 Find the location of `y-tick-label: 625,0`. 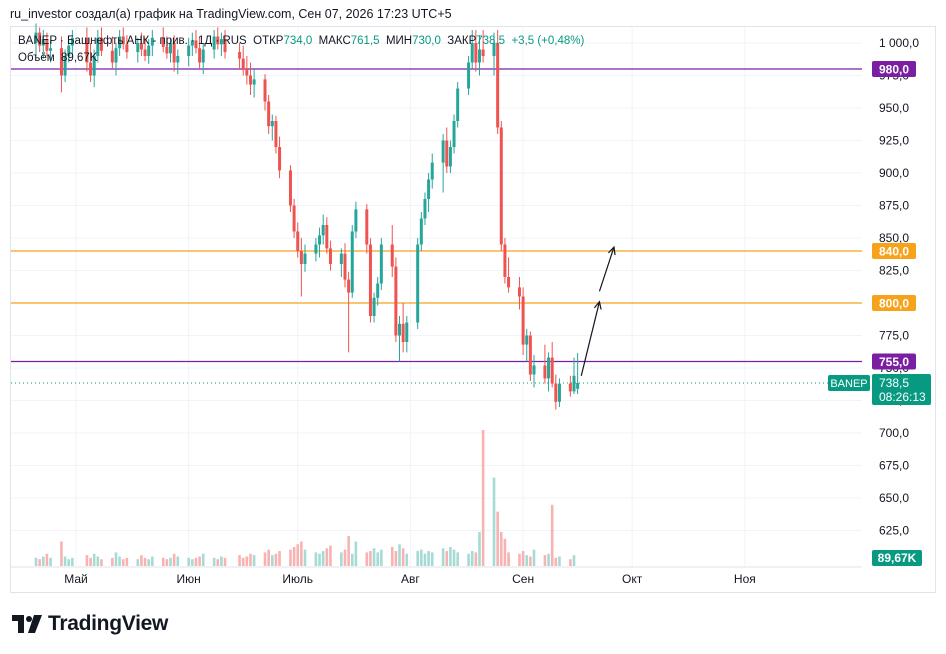

y-tick-label: 625,0 is located at coordinates (894, 531).